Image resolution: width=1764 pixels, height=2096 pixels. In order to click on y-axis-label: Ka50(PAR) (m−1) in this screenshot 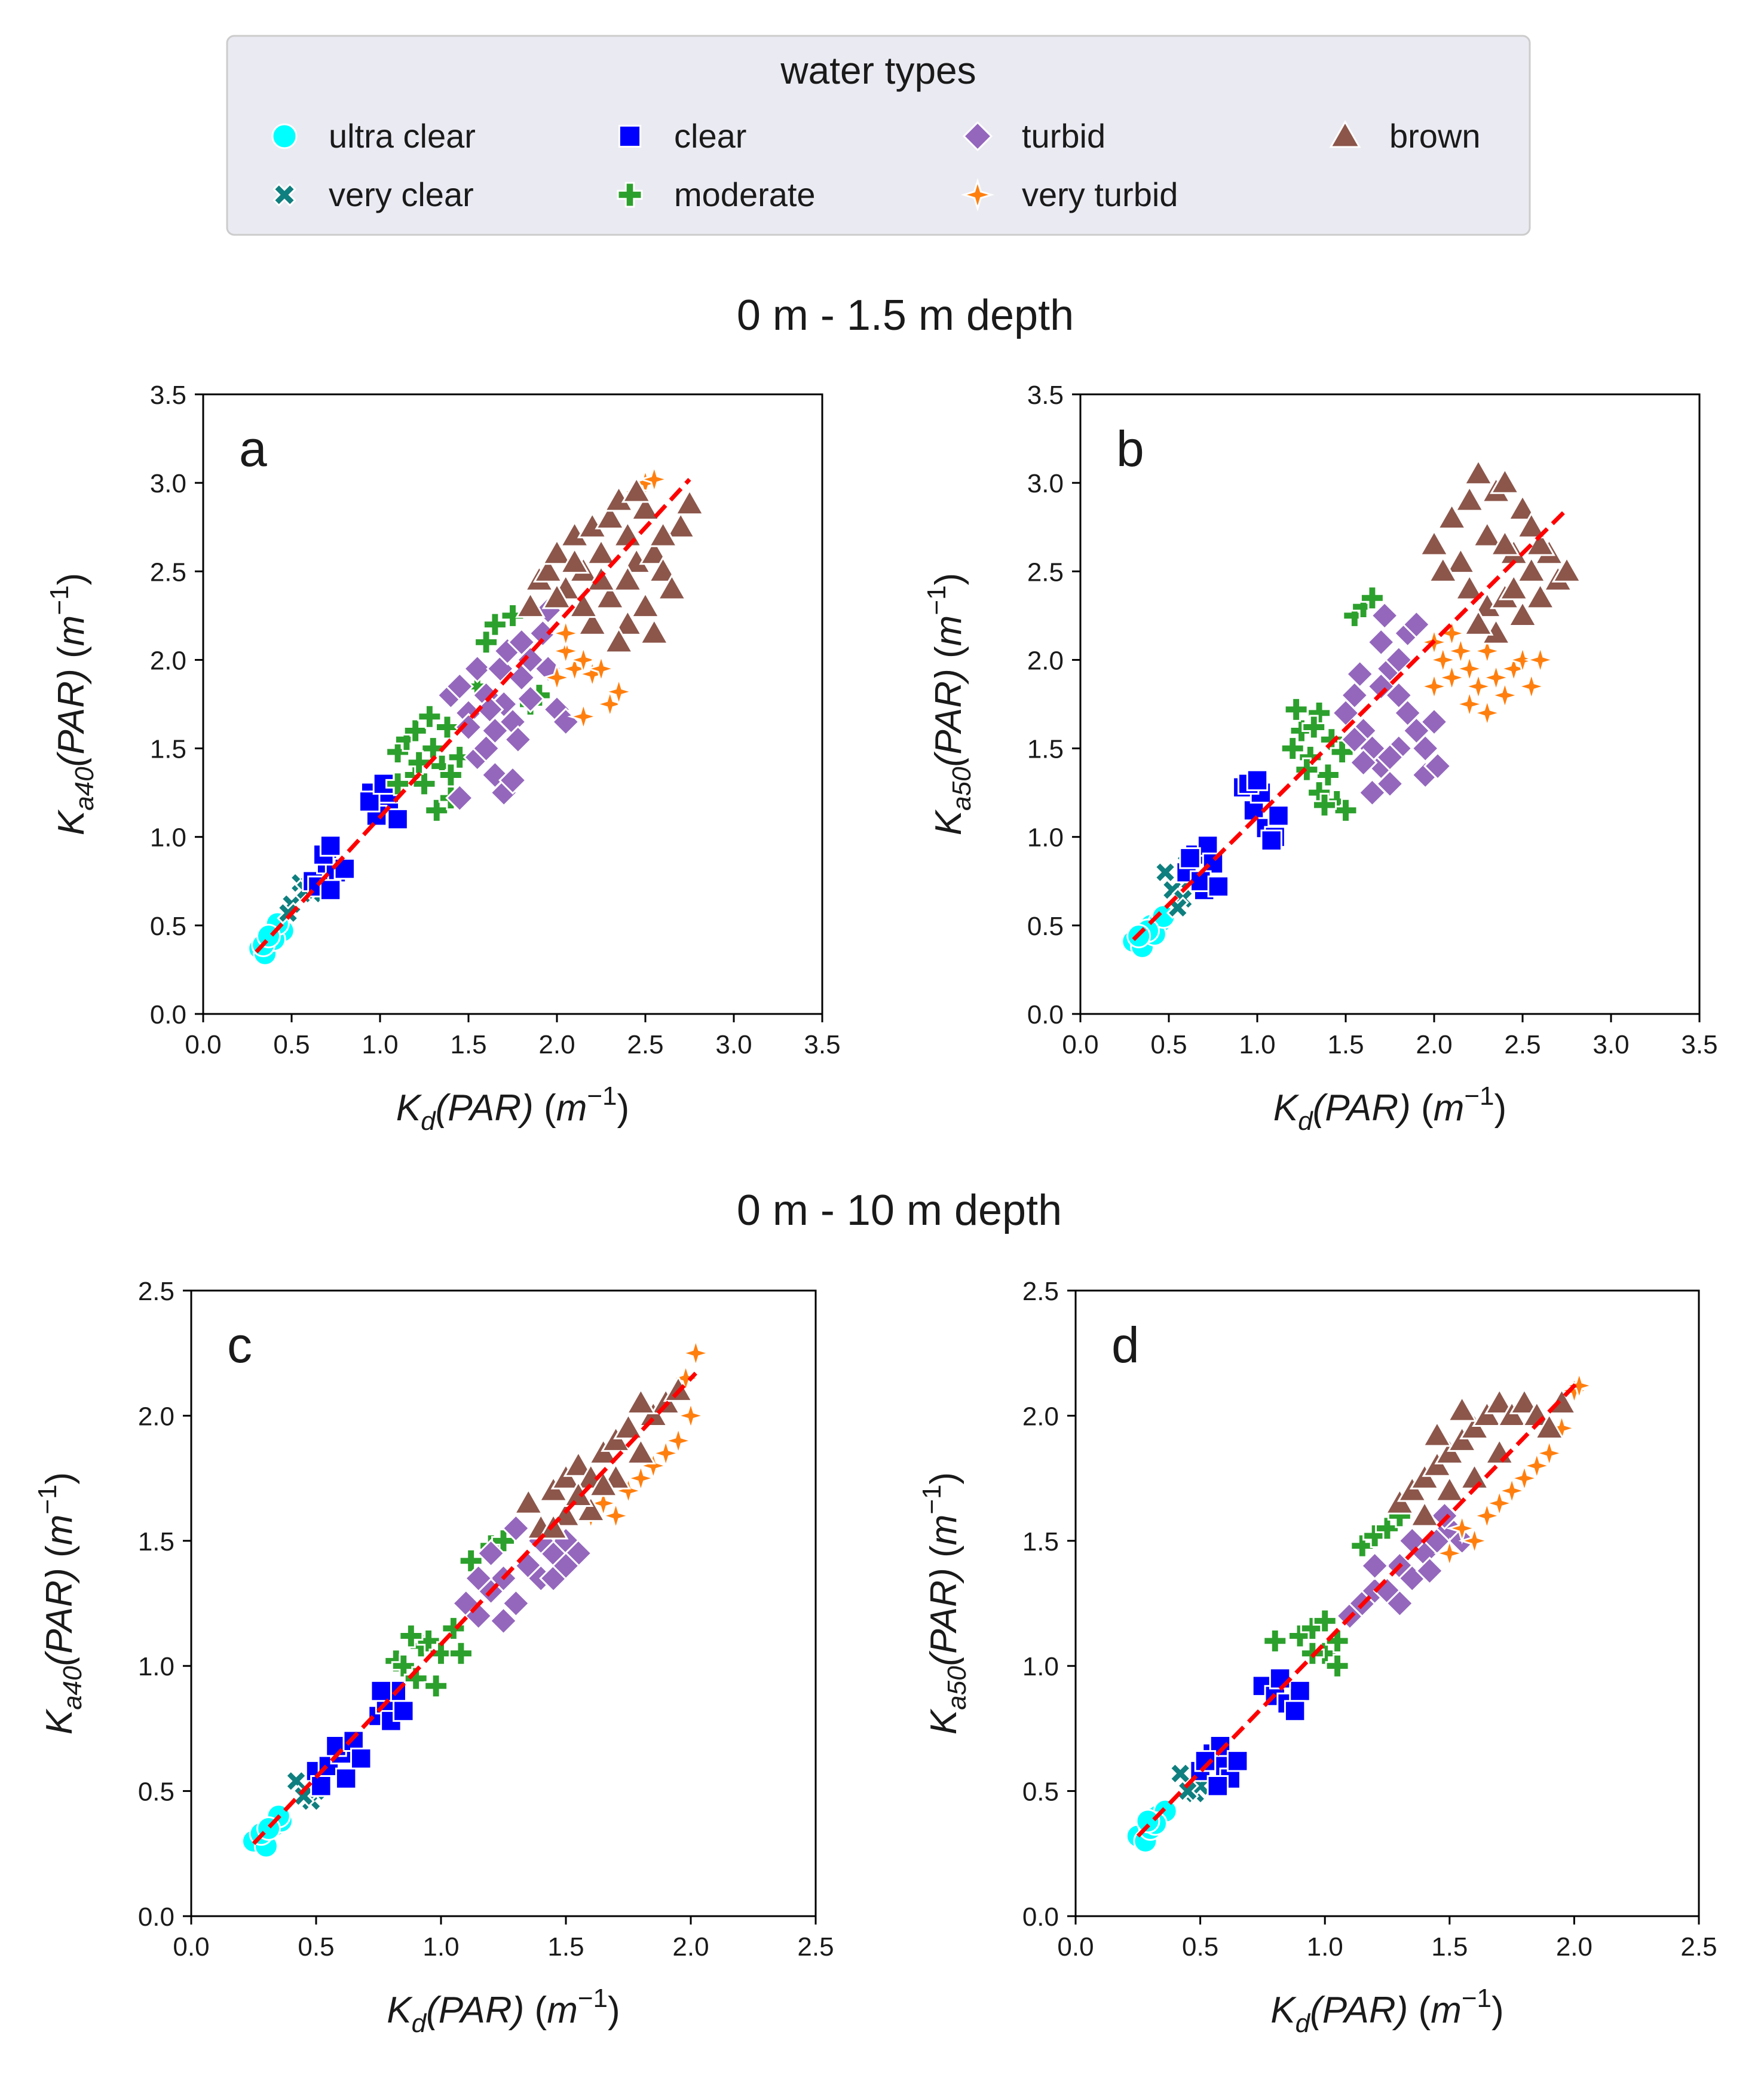, I will do `click(944, 1603)`.